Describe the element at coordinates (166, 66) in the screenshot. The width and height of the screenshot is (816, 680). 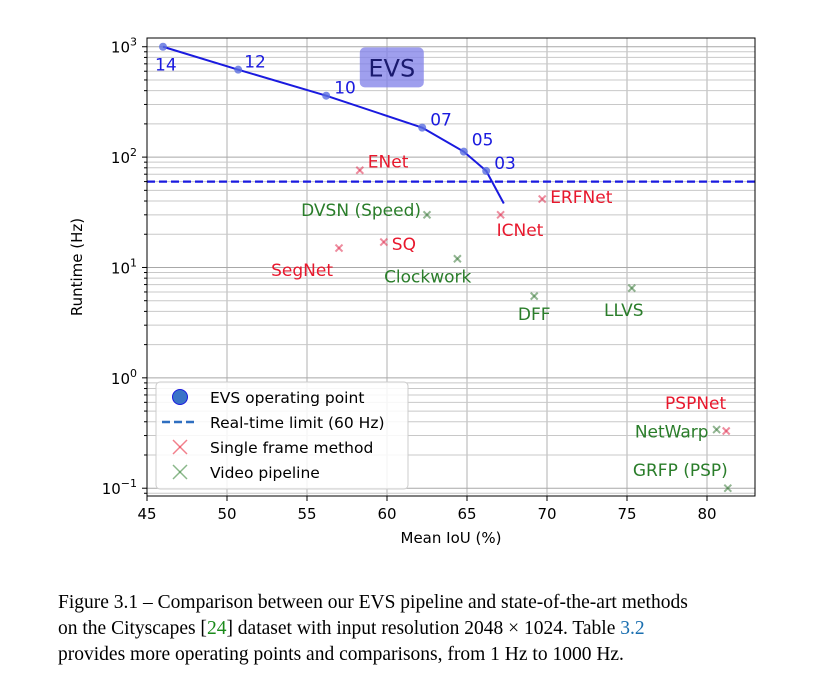
I see `evs-point-label: 14` at that location.